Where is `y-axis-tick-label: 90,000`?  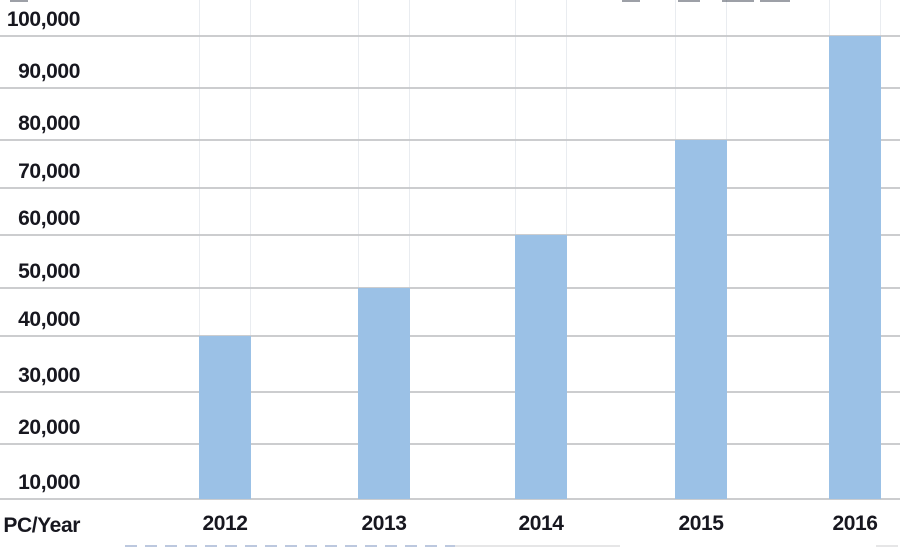
y-axis-tick-label: 90,000 is located at coordinates (49, 71).